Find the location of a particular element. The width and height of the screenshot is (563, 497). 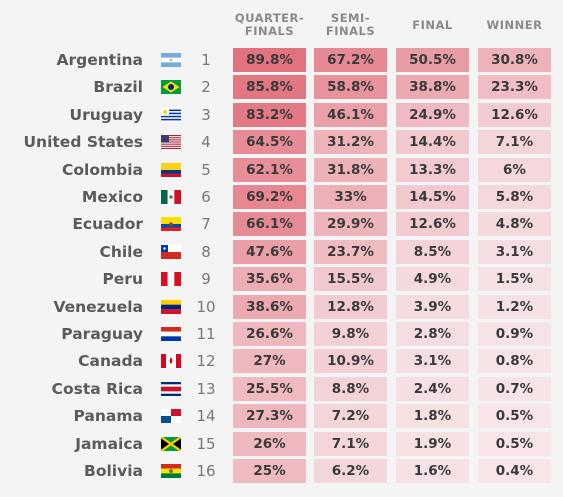

table-row: Jamaica 15 26% 7.1% 1.9% 0.5% is located at coordinates (281, 444).